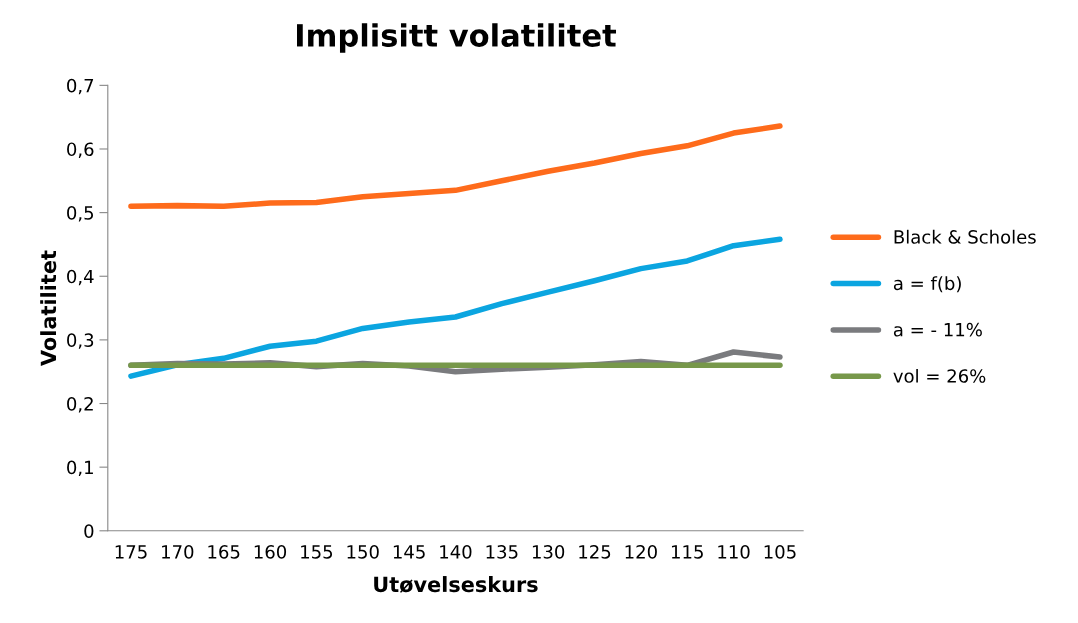 The image size is (1078, 623). I want to click on x-tick-label: 150, so click(363, 552).